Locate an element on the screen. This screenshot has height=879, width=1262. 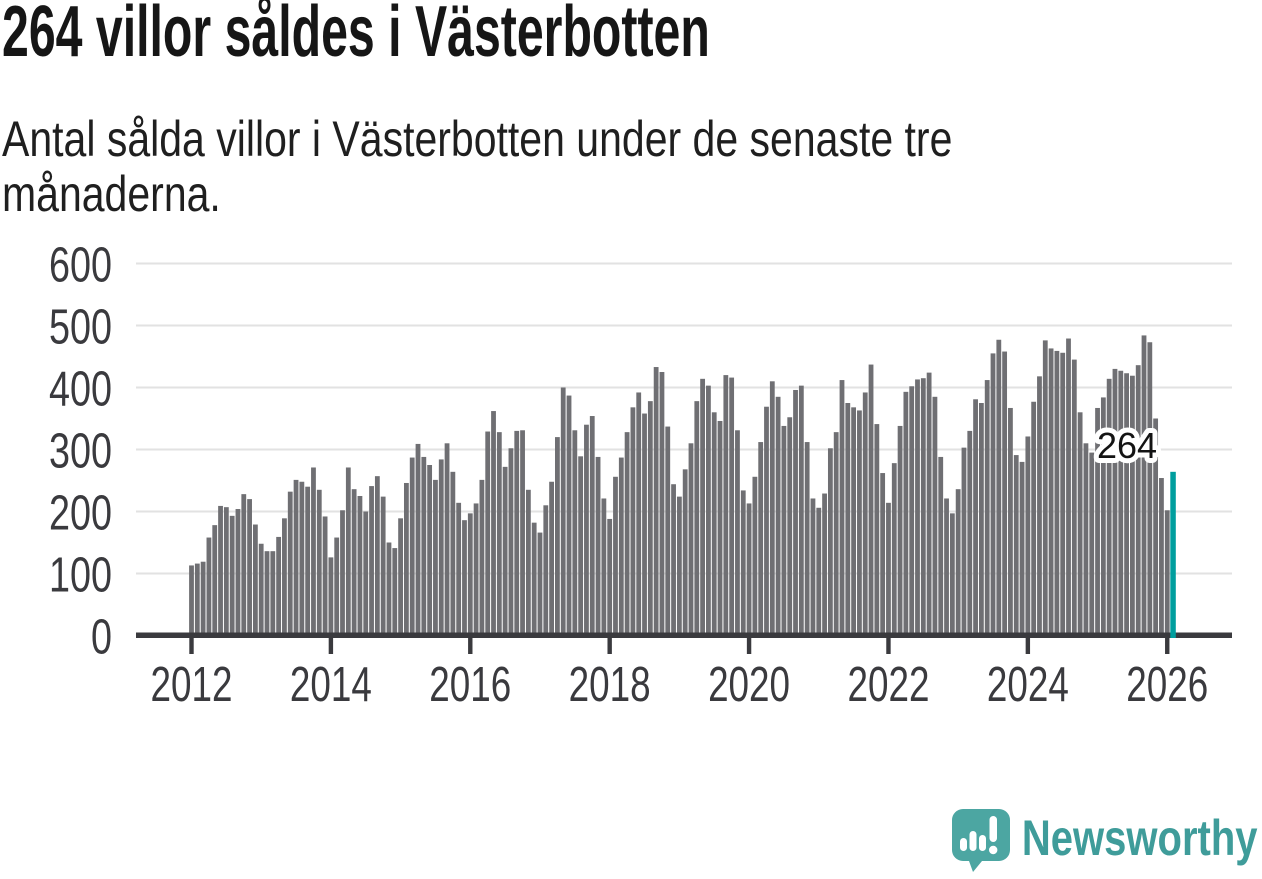
x-axis-tick-label: 2014 is located at coordinates (331, 685).